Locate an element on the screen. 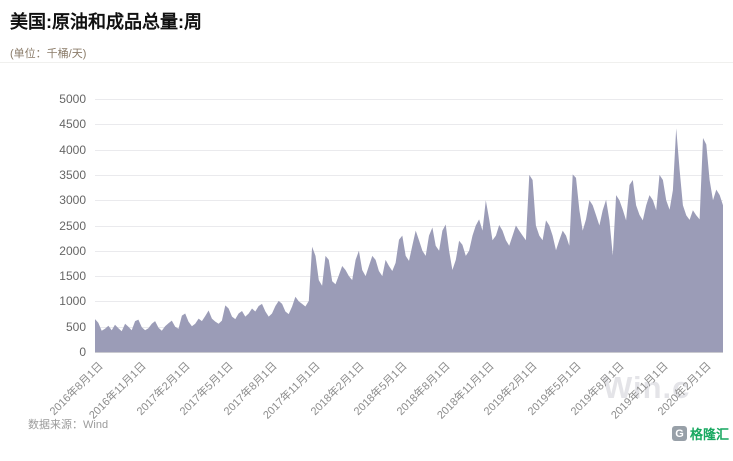 The height and width of the screenshot is (461, 733). y-tick-label: 3500 is located at coordinates (72, 174).